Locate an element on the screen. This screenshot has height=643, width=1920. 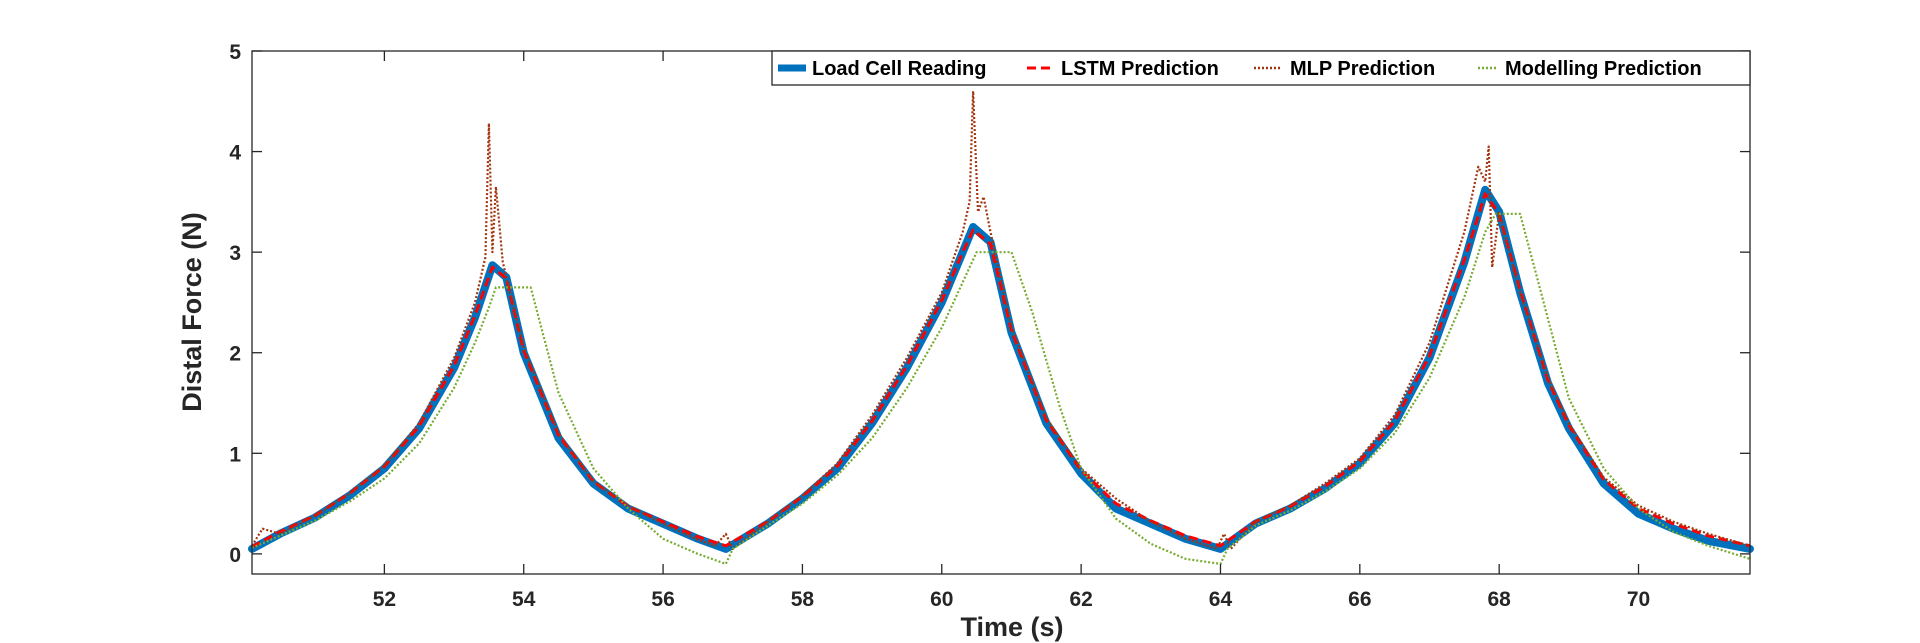
y-tick-label: 4 is located at coordinates (235, 153).